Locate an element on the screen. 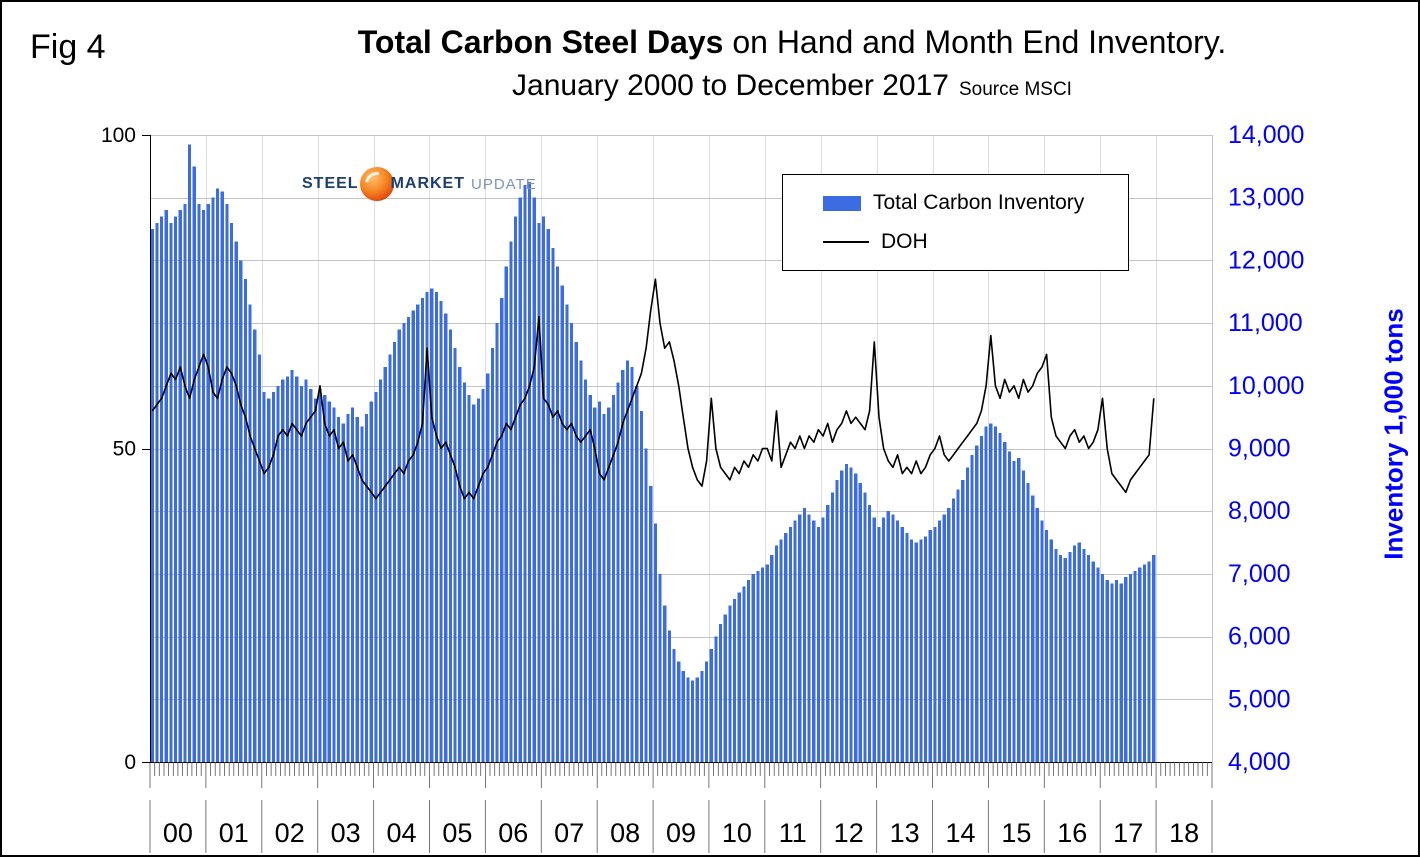  x-axis-year-label: 04 is located at coordinates (401, 833).